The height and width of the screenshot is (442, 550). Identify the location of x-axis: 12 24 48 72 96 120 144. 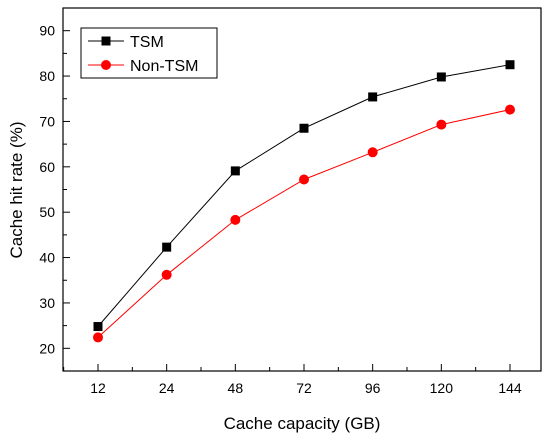
(292, 380).